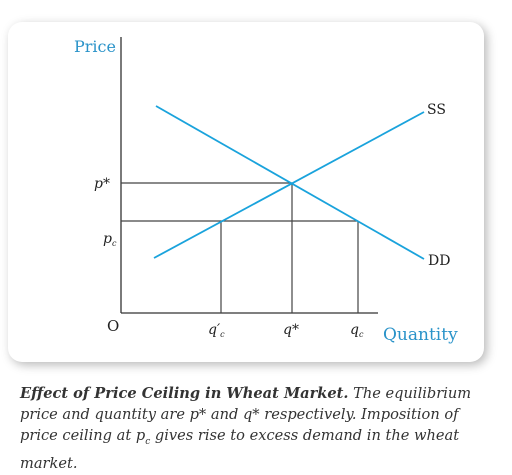 Image resolution: width=512 pixels, height=475 pixels. I want to click on q-prime-c-label: q′c, so click(216, 330).